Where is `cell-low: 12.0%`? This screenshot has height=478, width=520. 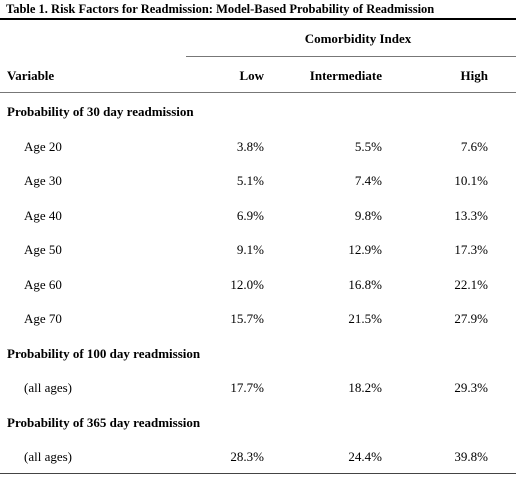 cell-low: 12.0% is located at coordinates (247, 284).